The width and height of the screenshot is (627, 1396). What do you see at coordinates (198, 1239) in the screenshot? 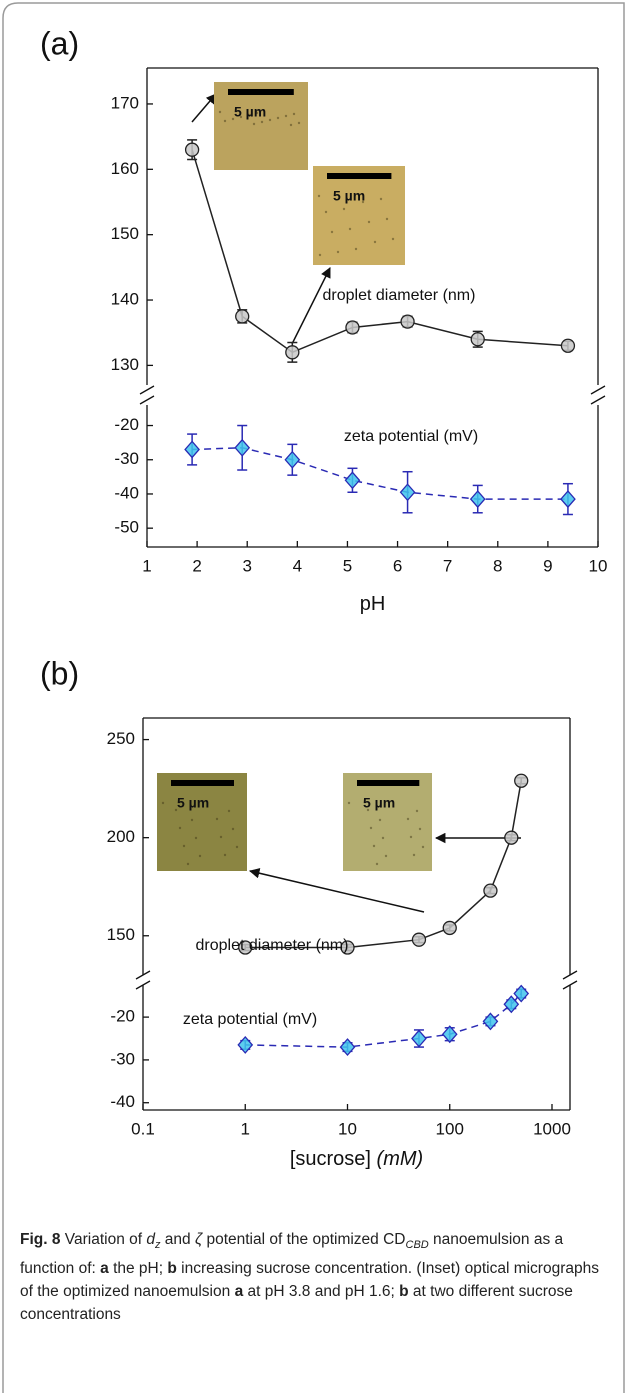
I see `caption-text: ζ` at bounding box center [198, 1239].